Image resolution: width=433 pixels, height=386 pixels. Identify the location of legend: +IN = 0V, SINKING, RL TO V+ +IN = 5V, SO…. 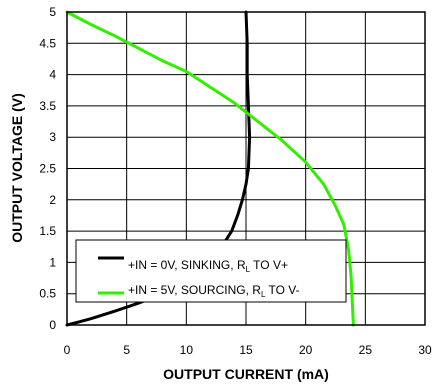
(211, 271).